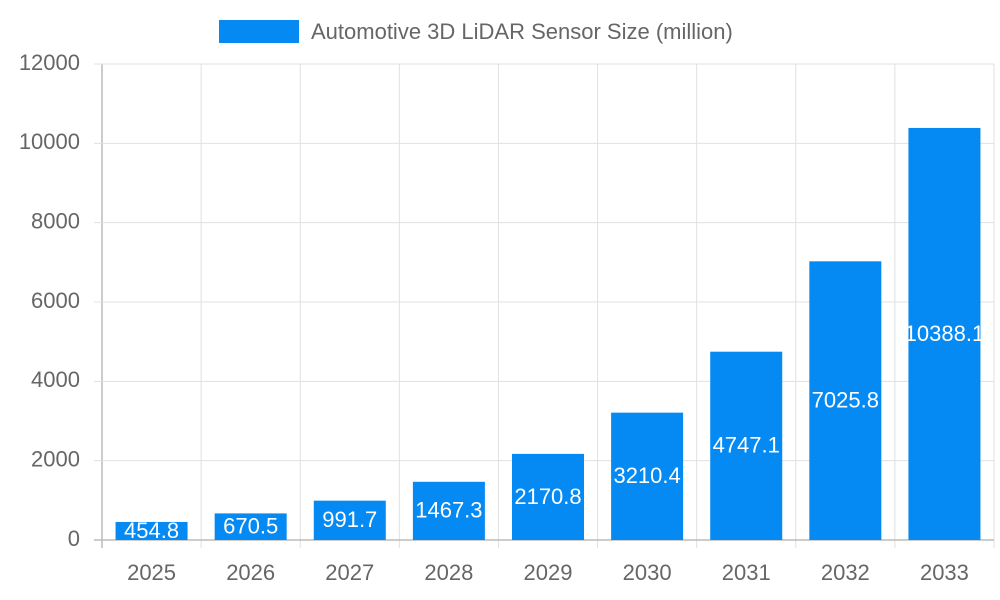 The width and height of the screenshot is (1000, 600). Describe the element at coordinates (55, 220) in the screenshot. I see `y-tick-label: 8000` at that location.